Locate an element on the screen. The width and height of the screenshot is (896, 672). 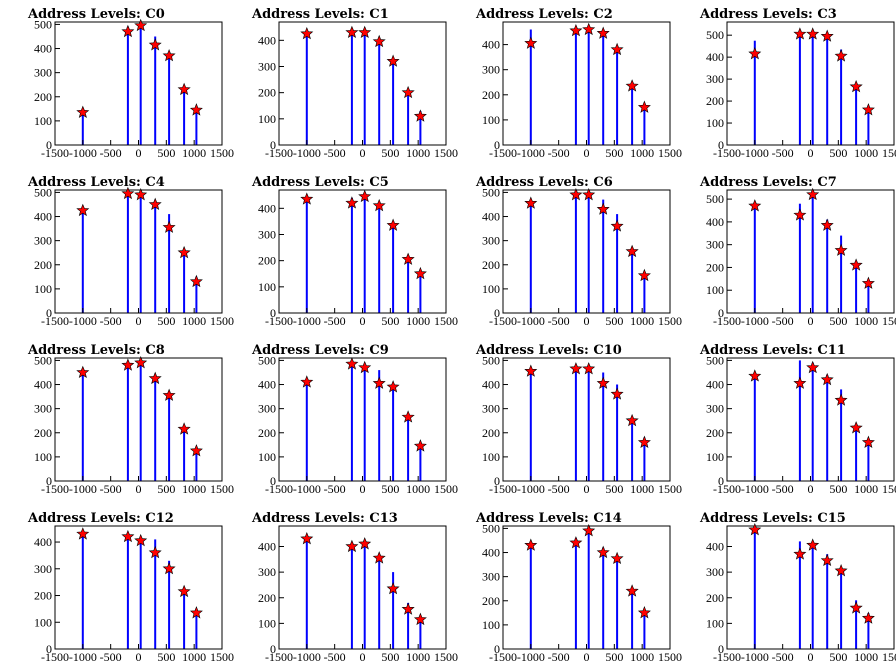
panel-title: Address Levels: C12 is located at coordinates (100, 518).